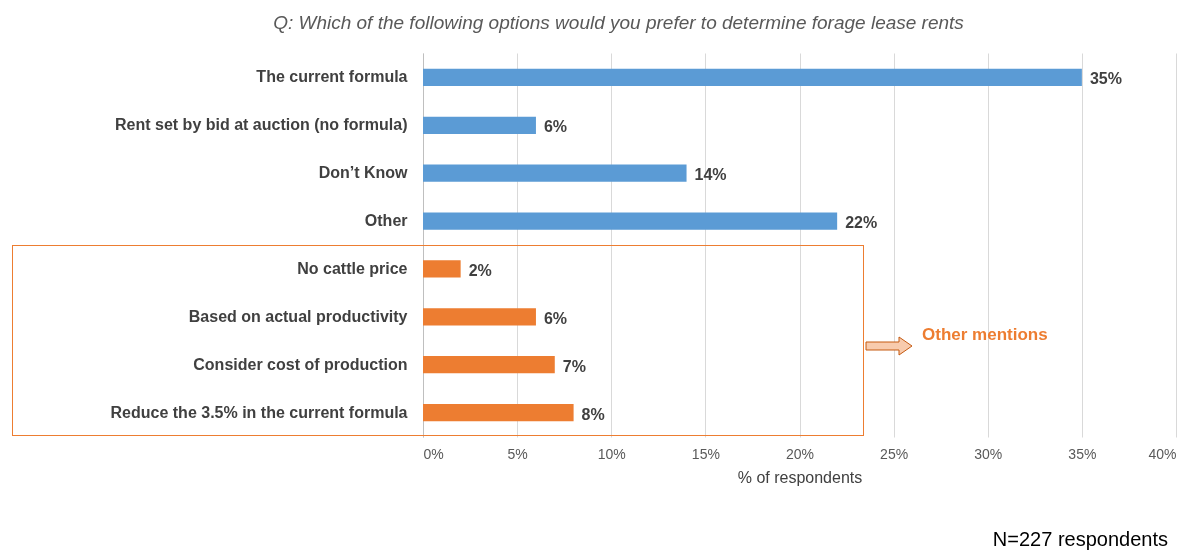 Image resolution: width=1195 pixels, height=552 pixels. Describe the element at coordinates (363, 173) in the screenshot. I see `y-tick-label: Don’t Know` at that location.